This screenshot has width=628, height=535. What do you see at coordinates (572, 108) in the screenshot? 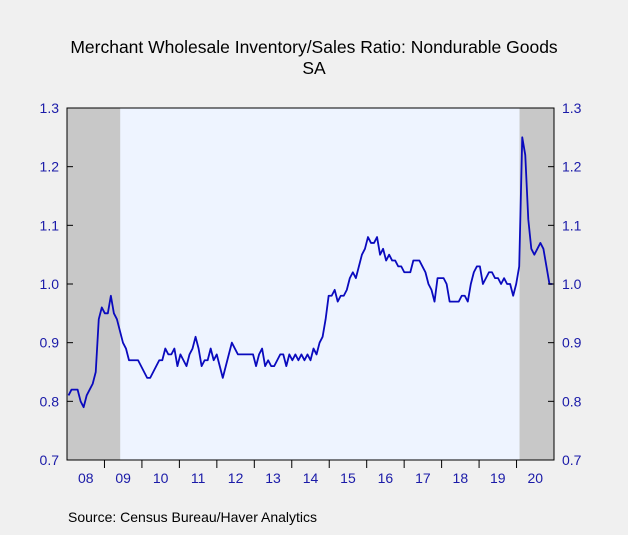
I see `y-tick-label-right: 1.3` at bounding box center [572, 108].